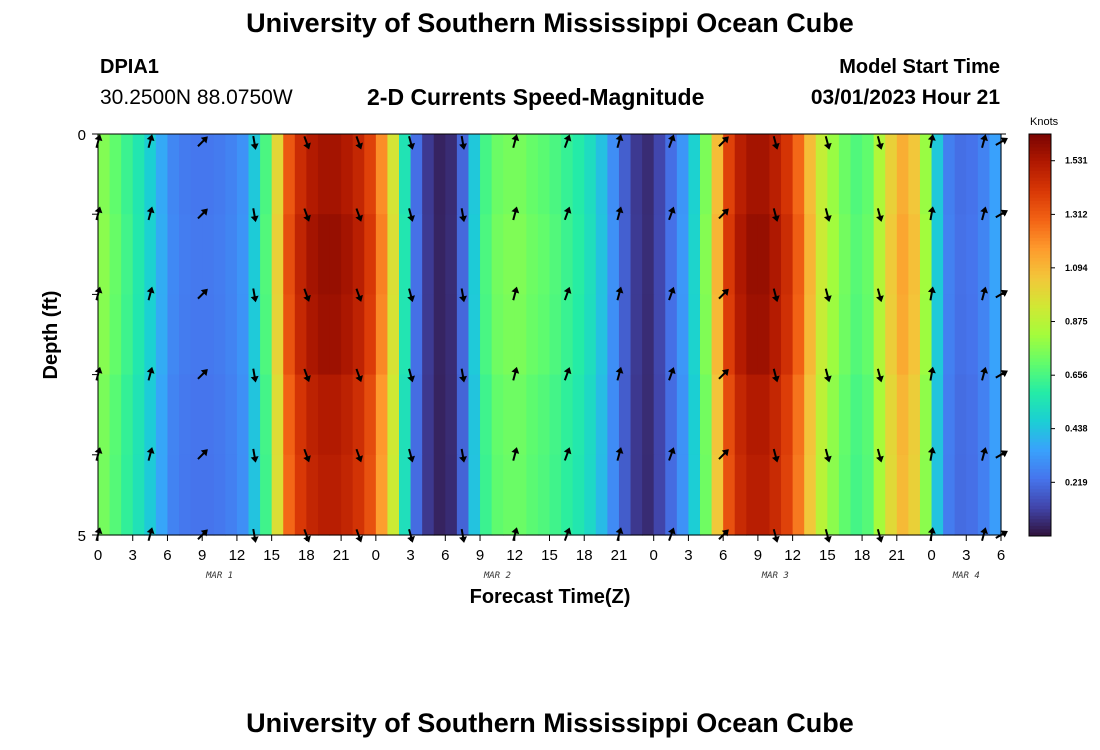 This screenshot has height=750, width=1100. What do you see at coordinates (237, 555) in the screenshot?
I see `x-tick-label: 12` at bounding box center [237, 555].